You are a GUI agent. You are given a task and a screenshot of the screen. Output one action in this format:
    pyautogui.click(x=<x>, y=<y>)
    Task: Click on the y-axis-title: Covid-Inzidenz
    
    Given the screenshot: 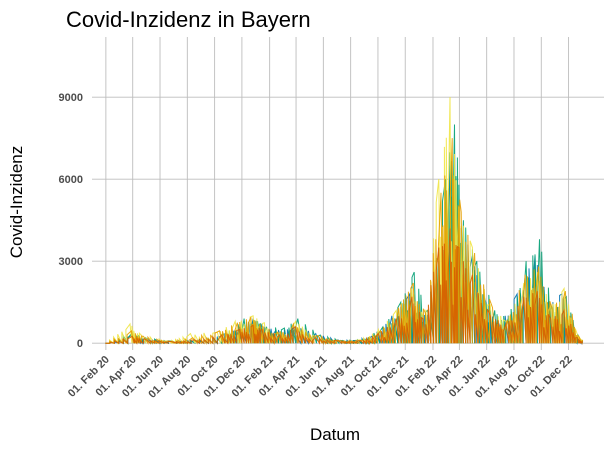 What is the action you would take?
    pyautogui.click(x=16, y=202)
    